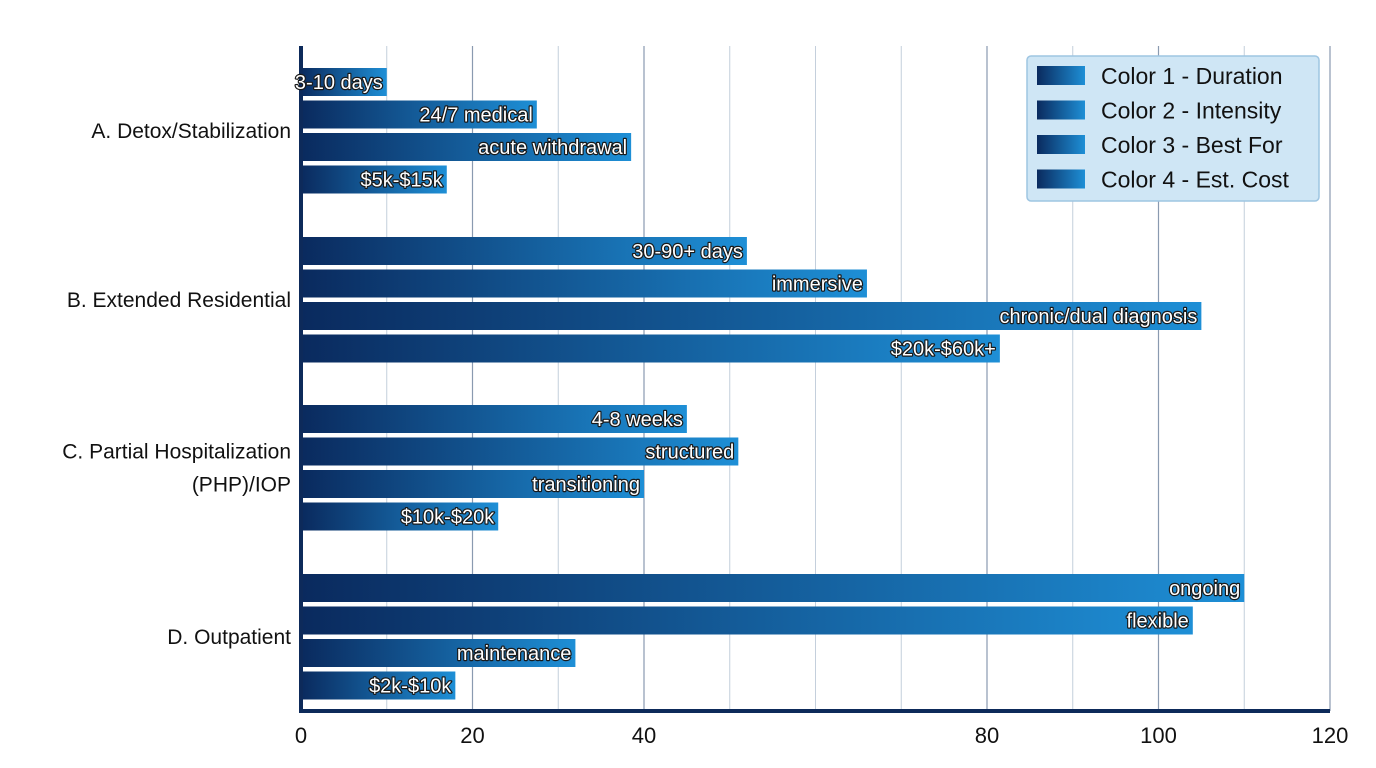  I want to click on bar-data-label: flexible, so click(1158, 622).